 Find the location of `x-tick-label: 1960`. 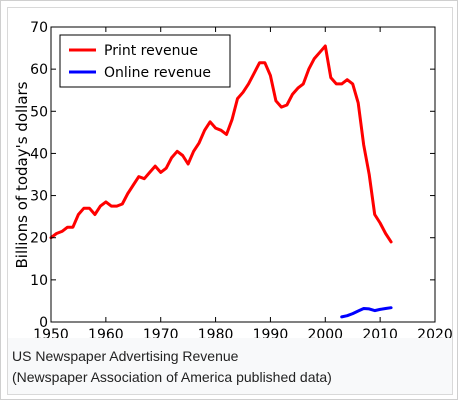

x-tick-label: 1960 is located at coordinates (106, 332).